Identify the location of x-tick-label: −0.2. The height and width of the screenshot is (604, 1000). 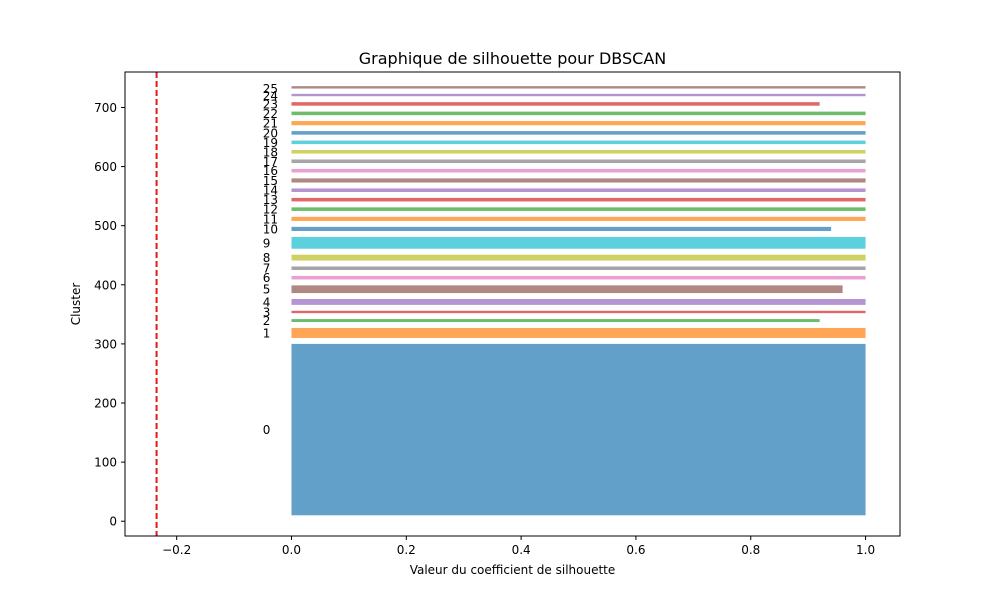
(176, 550).